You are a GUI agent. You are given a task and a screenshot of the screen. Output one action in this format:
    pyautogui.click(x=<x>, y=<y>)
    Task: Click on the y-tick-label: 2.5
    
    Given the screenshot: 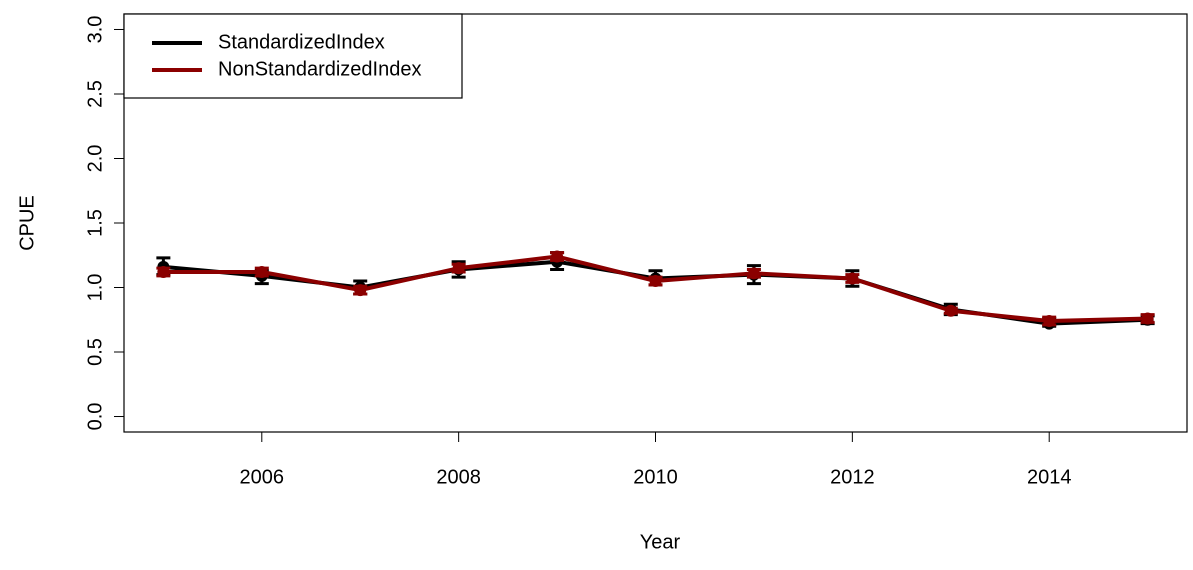 What is the action you would take?
    pyautogui.click(x=95, y=94)
    